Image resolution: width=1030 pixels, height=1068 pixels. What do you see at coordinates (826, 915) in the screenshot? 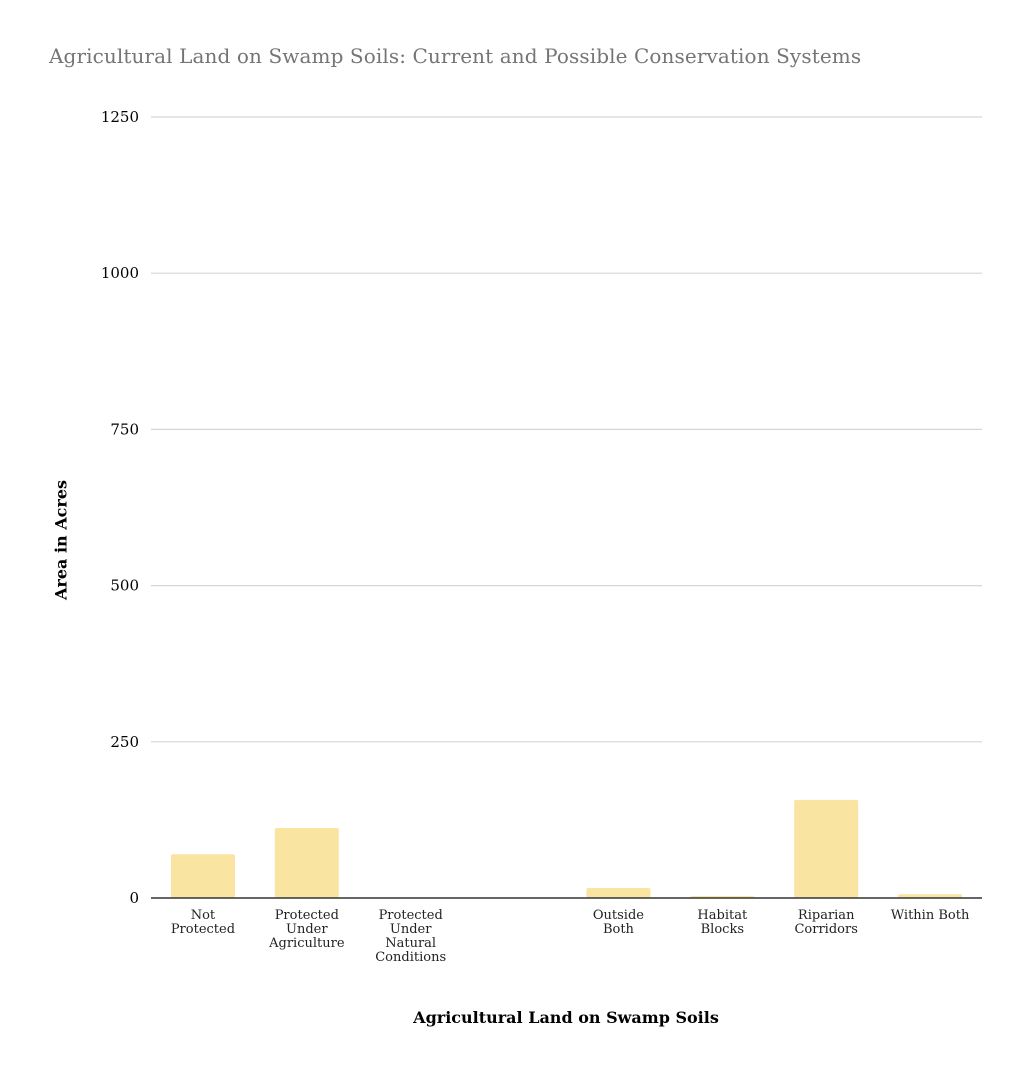
I see `x-tick-label: Riparian` at bounding box center [826, 915].